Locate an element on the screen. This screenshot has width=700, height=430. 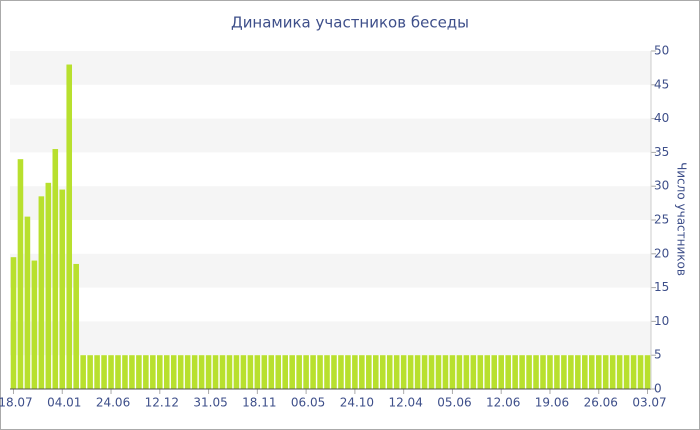
y-tick-label: 25 is located at coordinates (661, 220).